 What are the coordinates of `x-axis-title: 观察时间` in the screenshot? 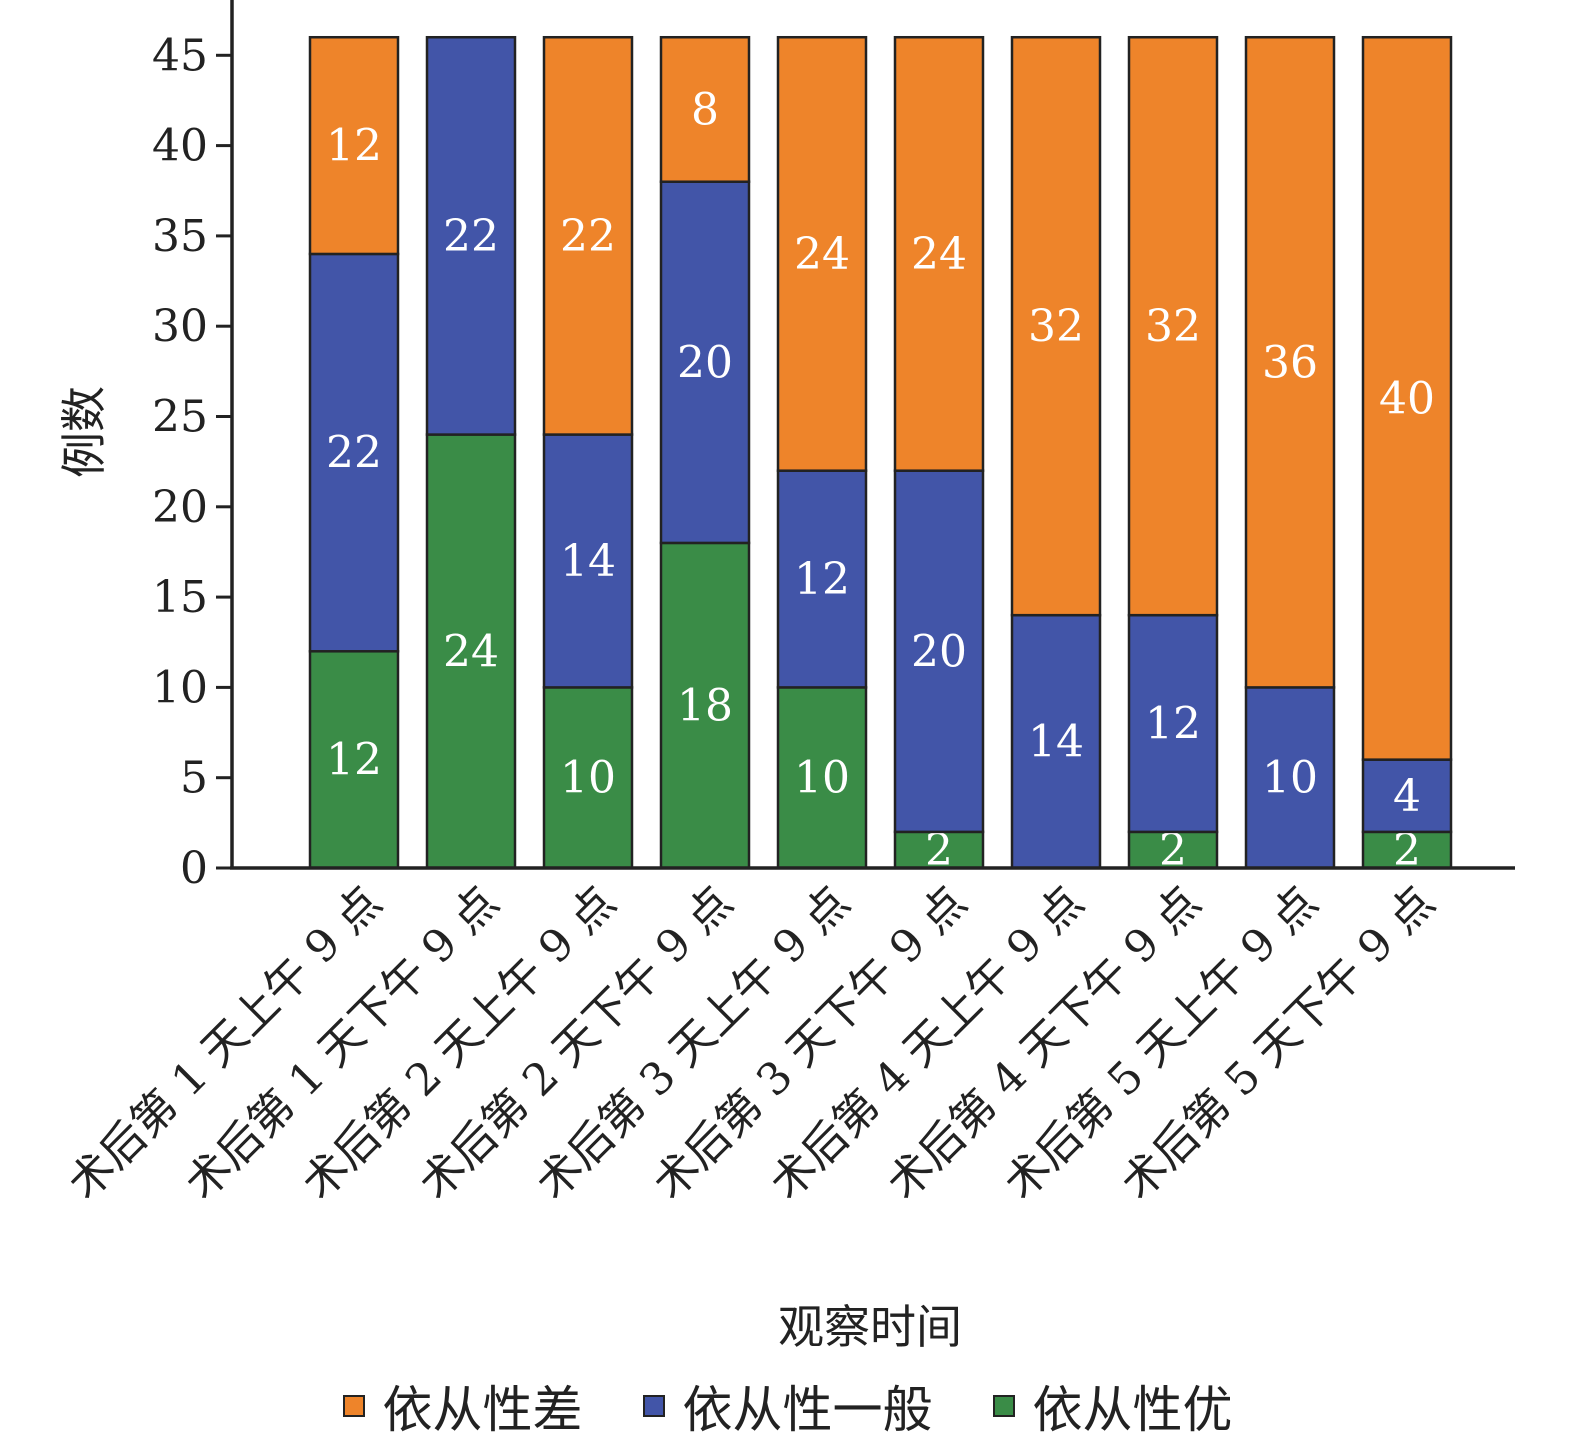 It's located at (870, 1327).